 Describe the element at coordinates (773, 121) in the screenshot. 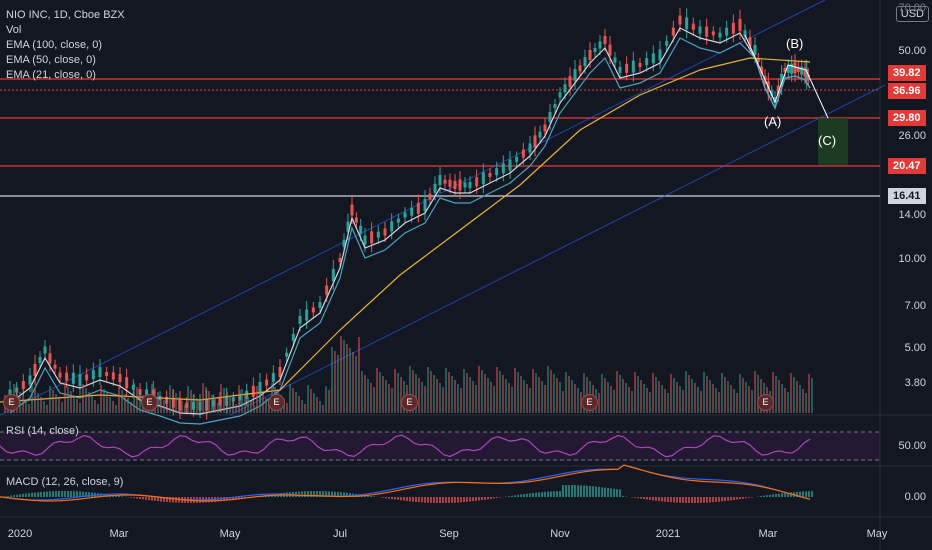

I see `wave-label-a: (A)` at that location.